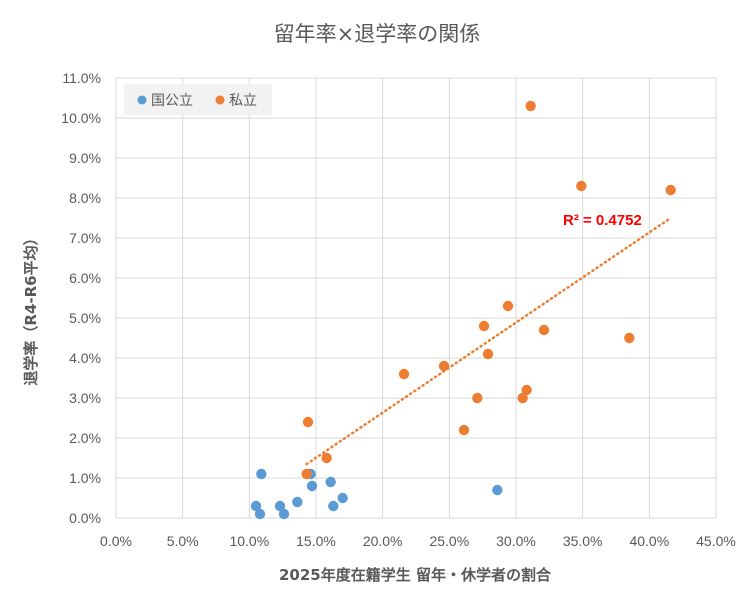 Image resolution: width=749 pixels, height=594 pixels. I want to click on y-tick-label: 7.0%, so click(85, 238).